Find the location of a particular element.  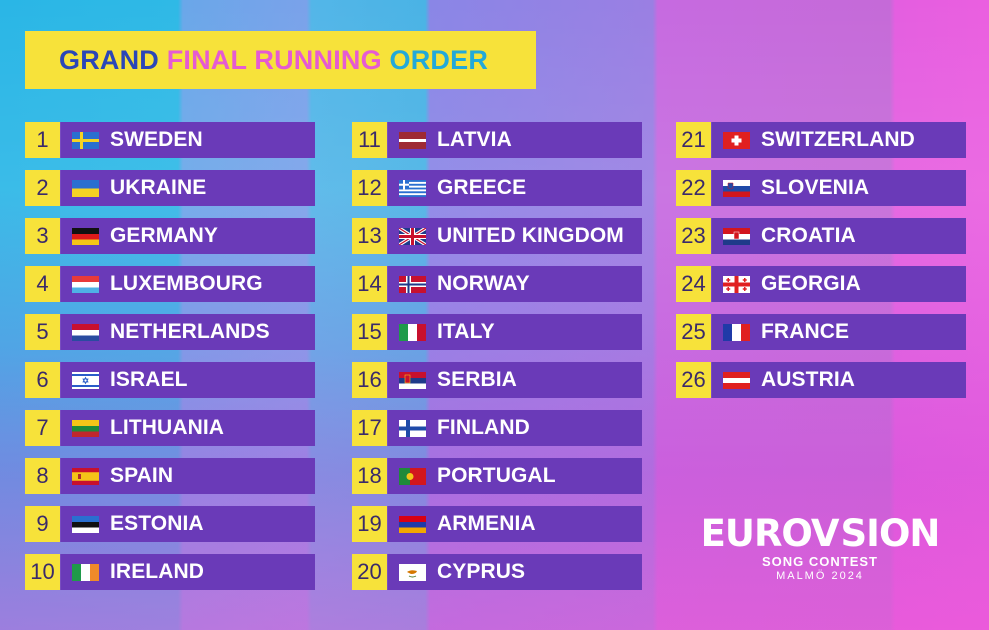

running-order-number: 17 is located at coordinates (369, 428).